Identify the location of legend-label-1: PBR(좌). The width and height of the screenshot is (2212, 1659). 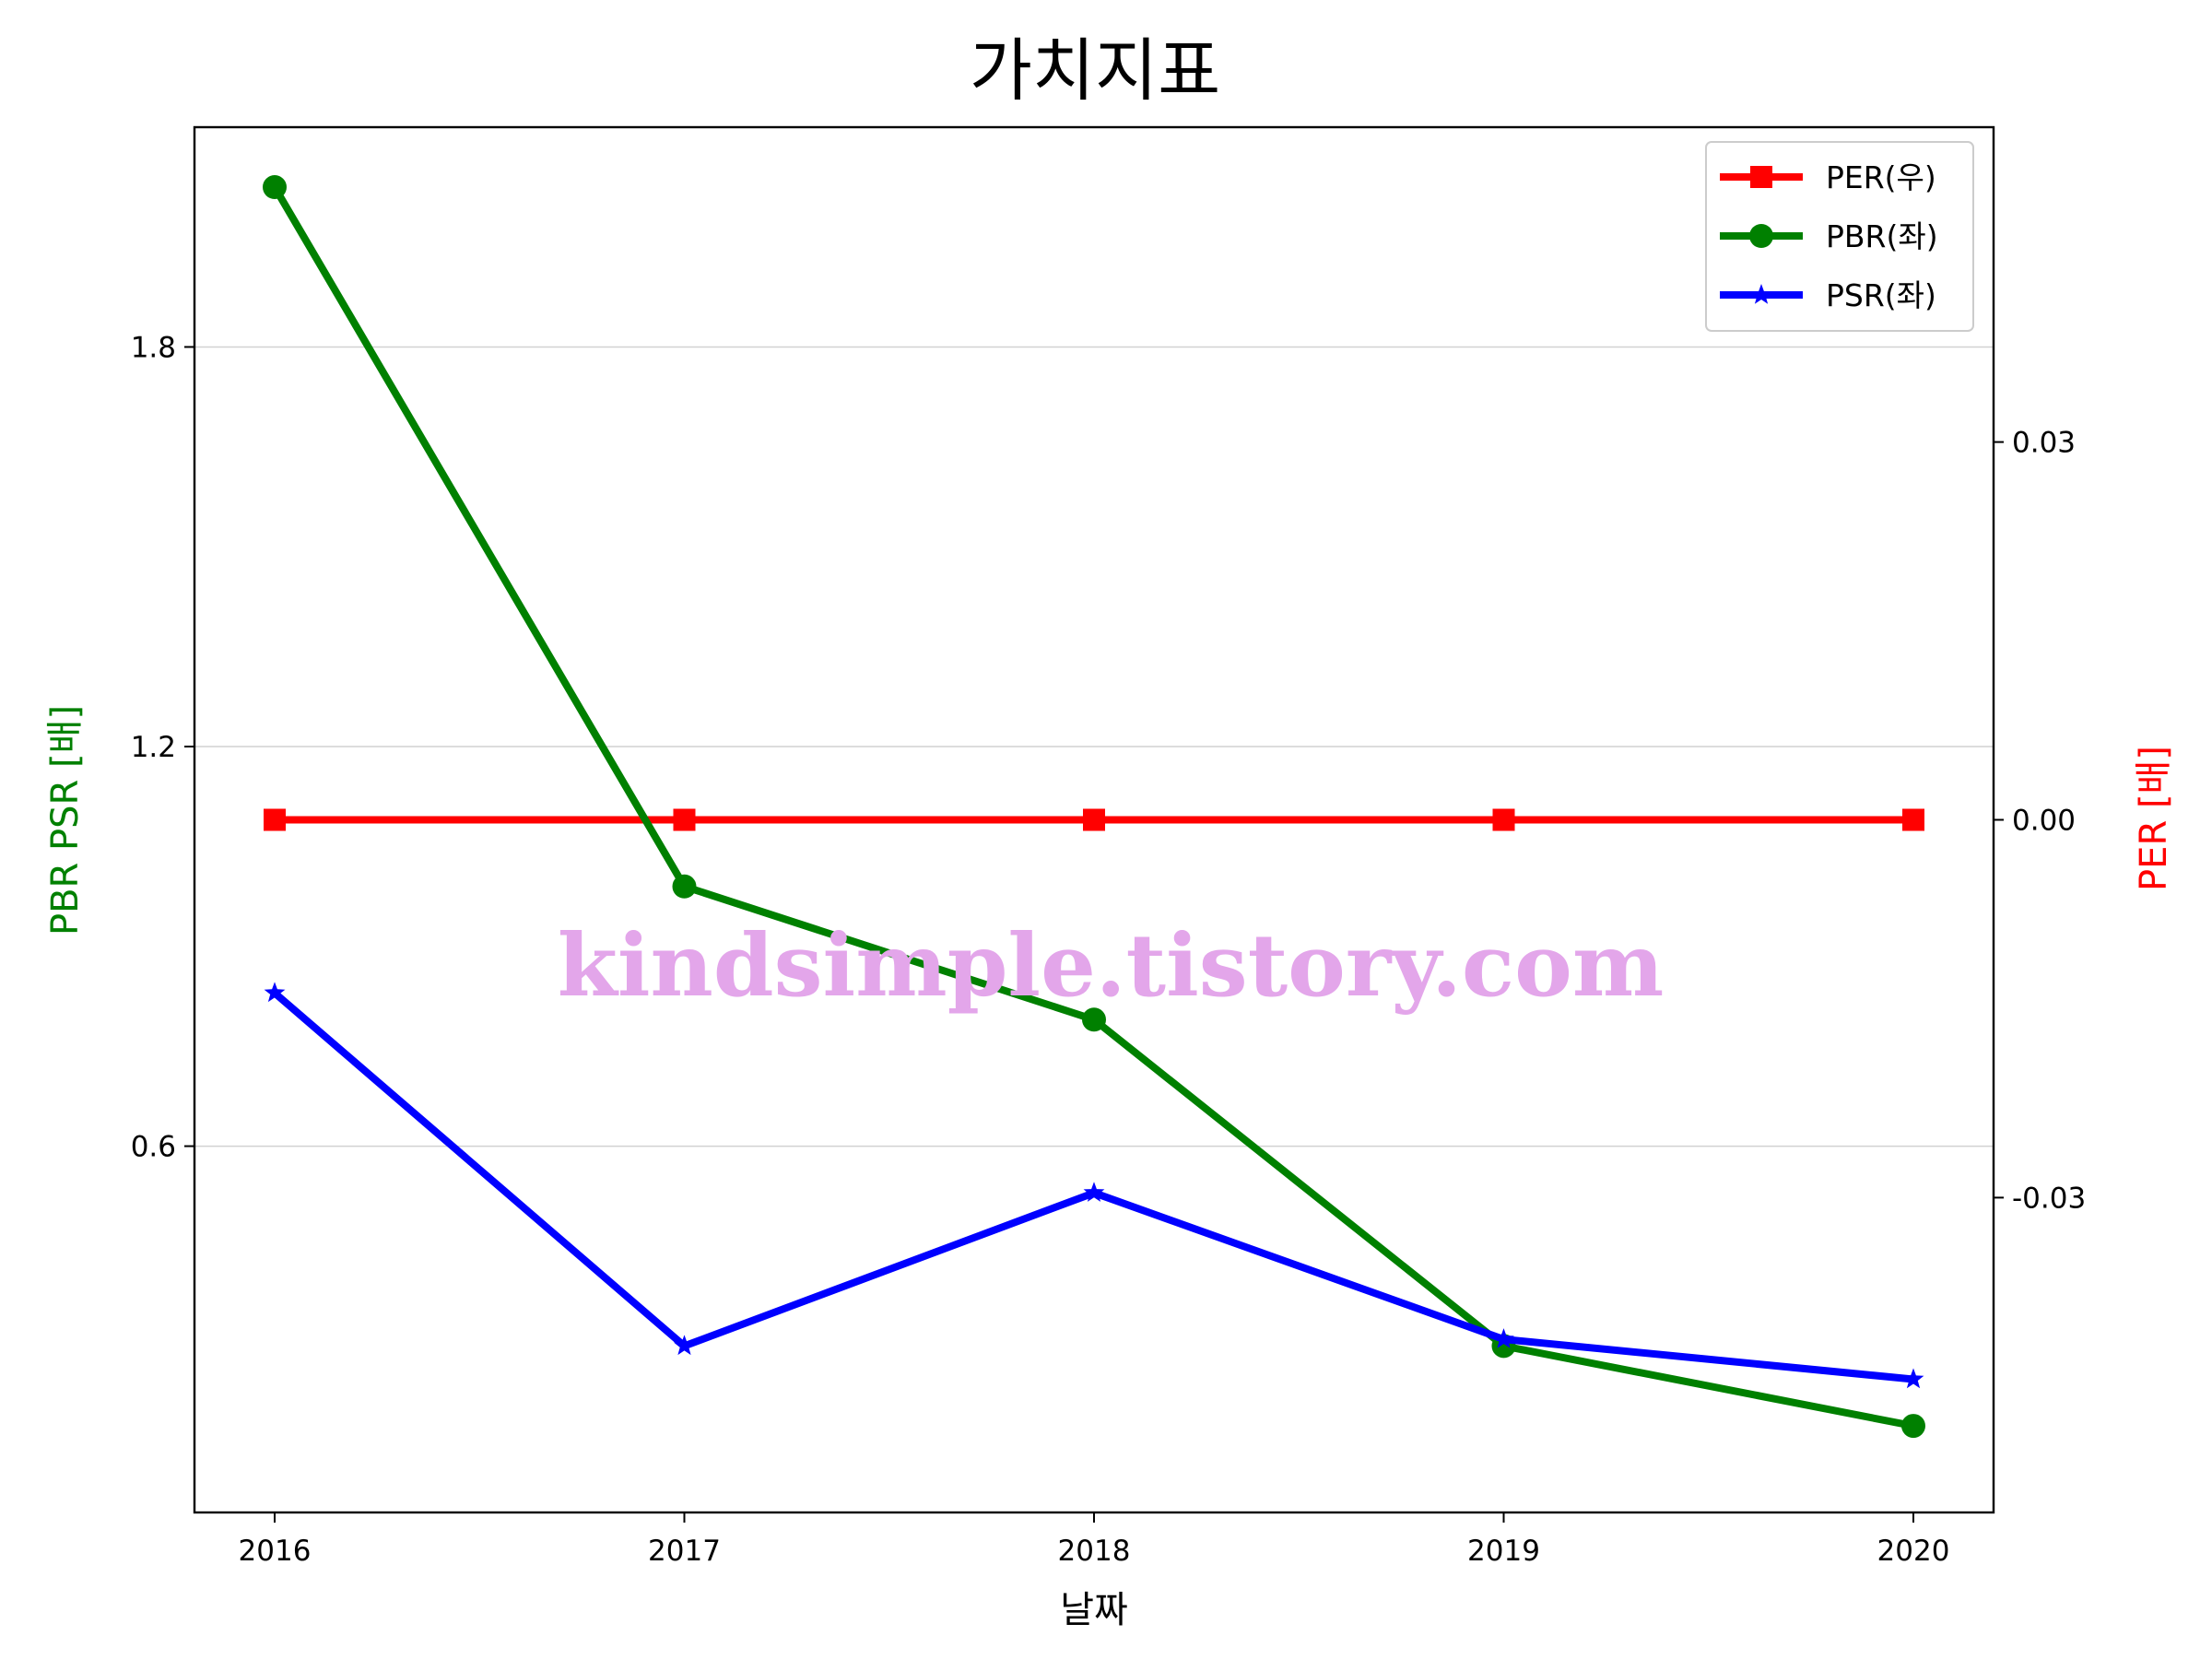
(1882, 236).